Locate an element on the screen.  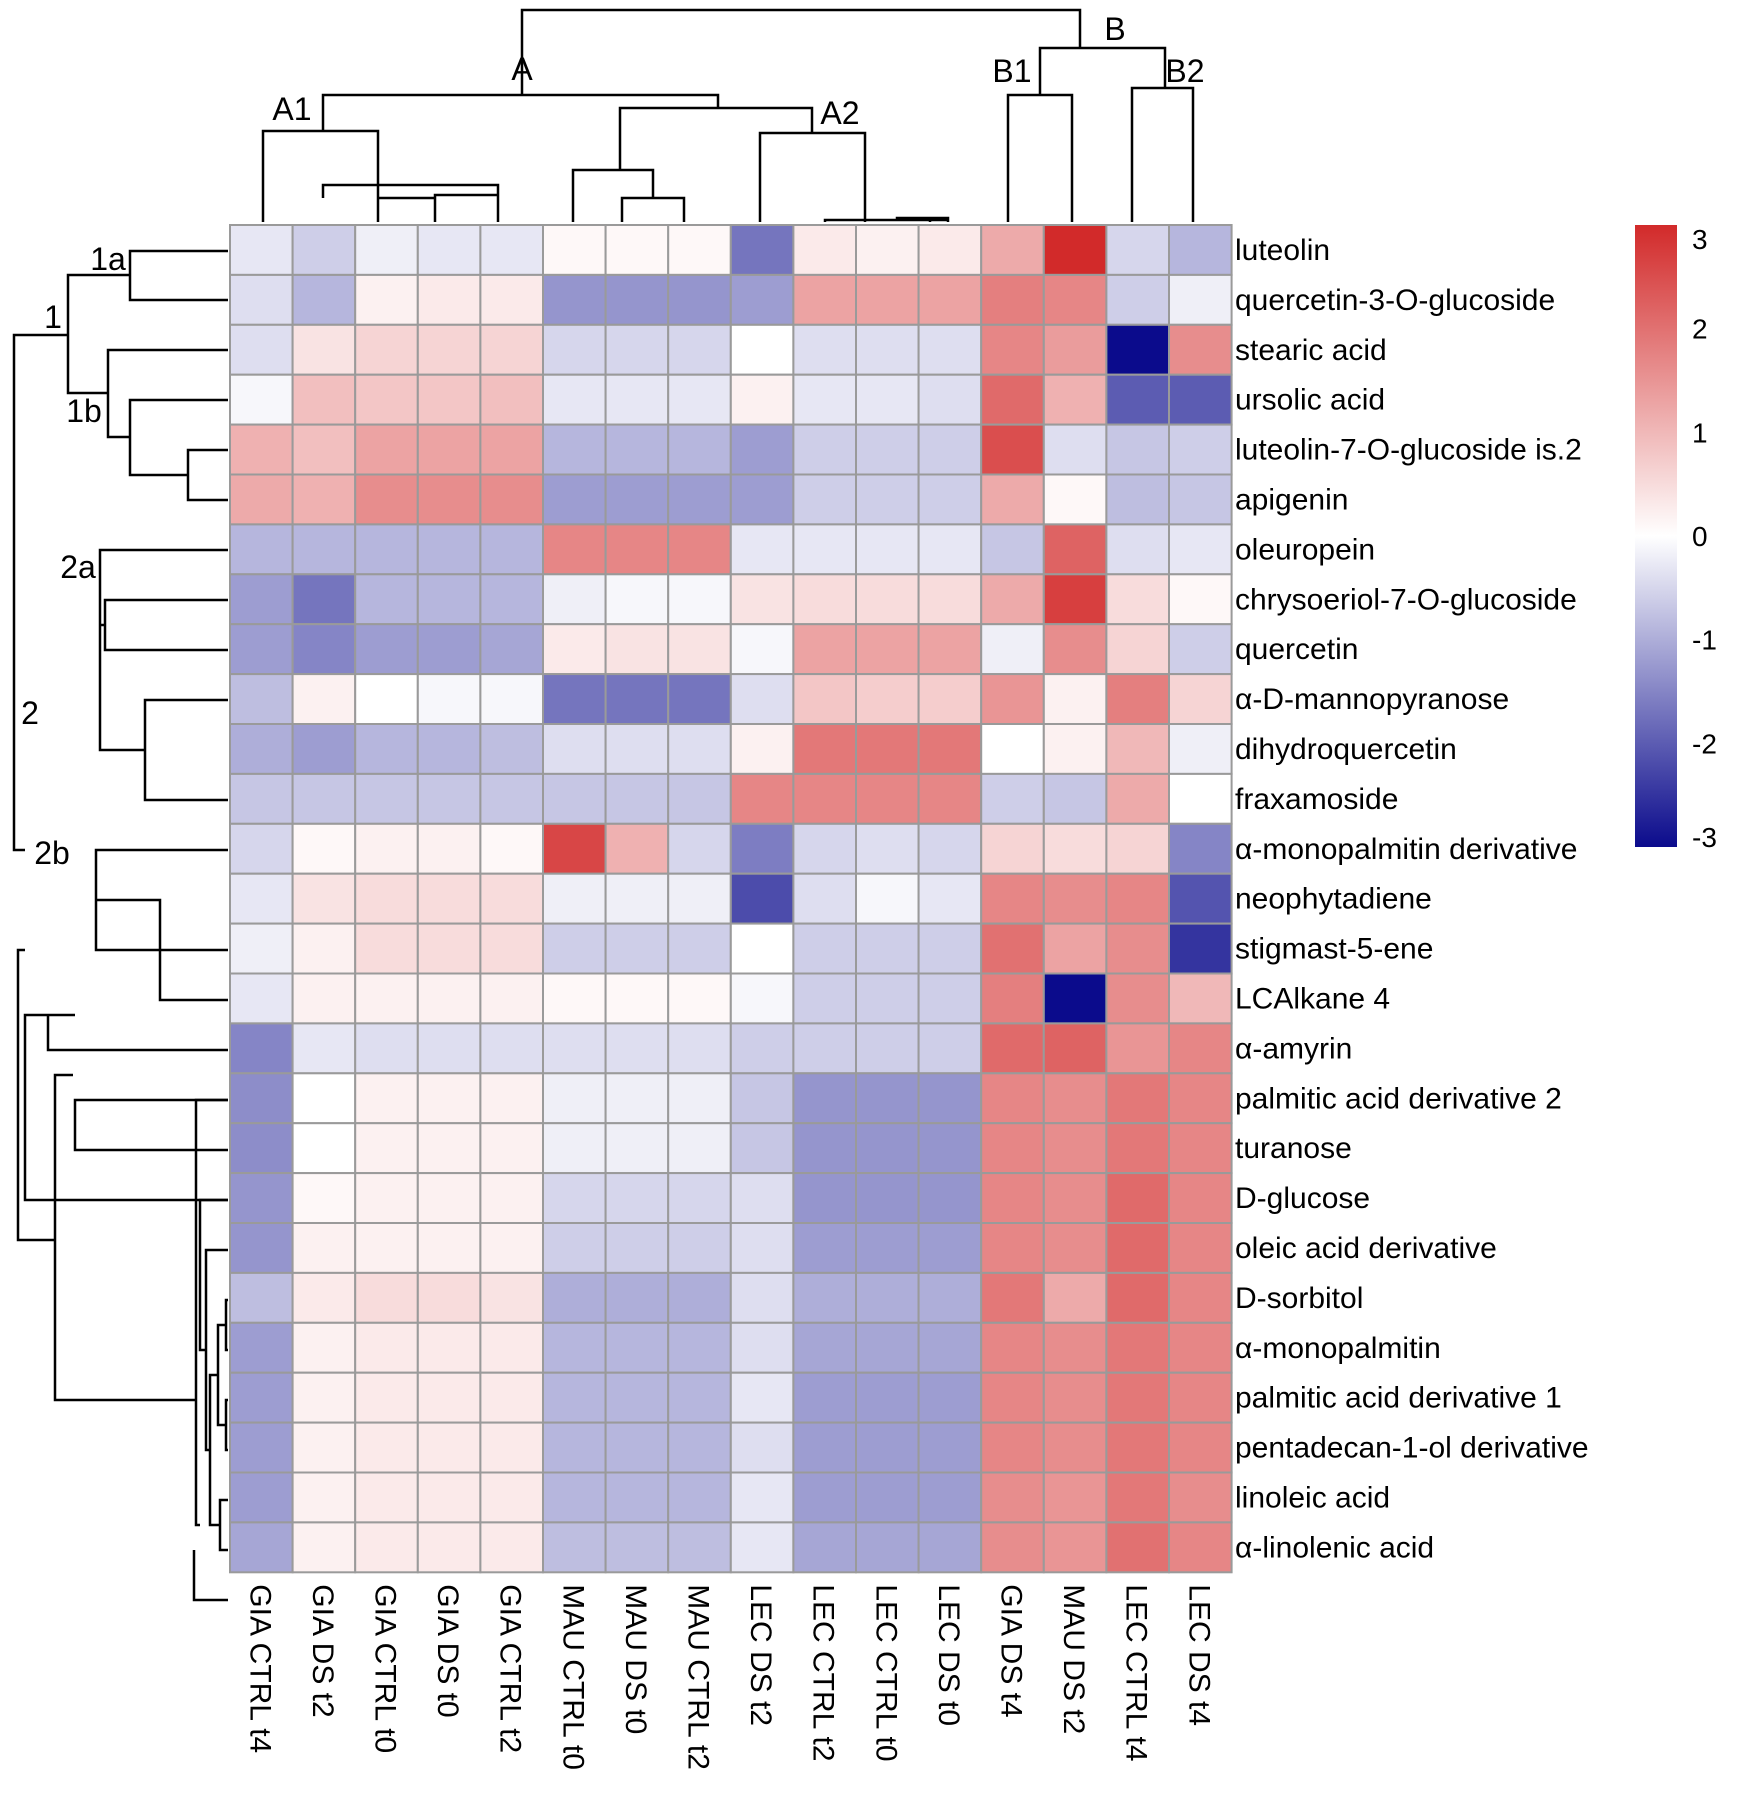
cluster-label-A1: A1 is located at coordinates (291, 109).